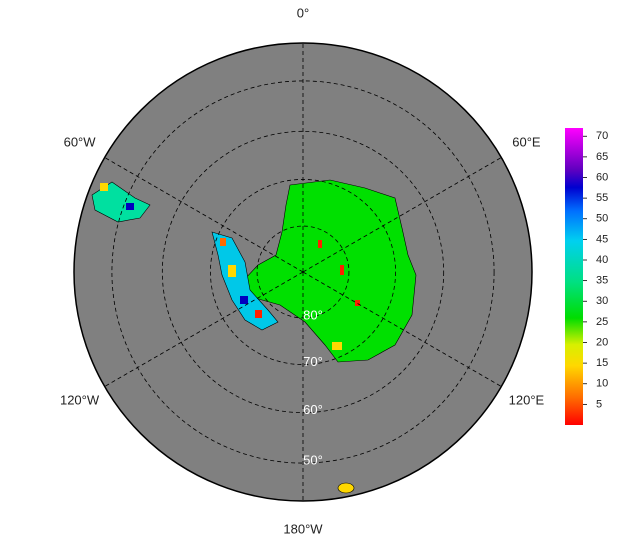  What do you see at coordinates (602, 198) in the screenshot?
I see `colorbar-tick-label: 55` at bounding box center [602, 198].